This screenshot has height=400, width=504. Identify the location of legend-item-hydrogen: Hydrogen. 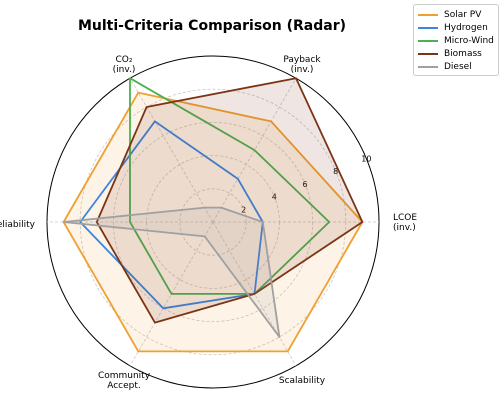
(456, 27).